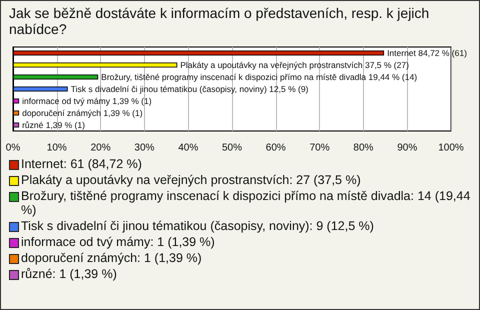 Image resolution: width=480 pixels, height=310 pixels. I want to click on x-tick-label: 0%, so click(13, 148).